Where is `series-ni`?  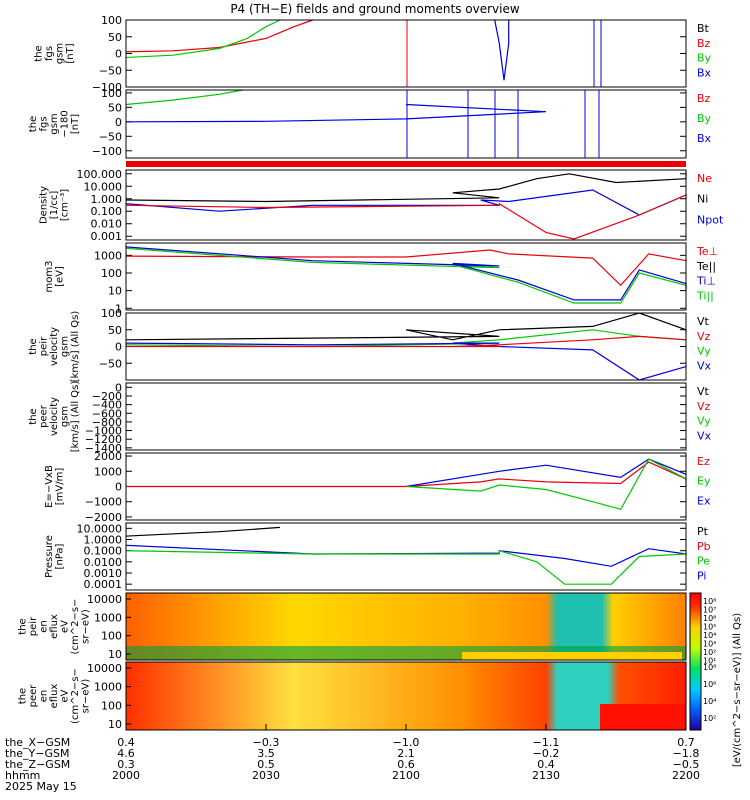
series-ni is located at coordinates (406, 187).